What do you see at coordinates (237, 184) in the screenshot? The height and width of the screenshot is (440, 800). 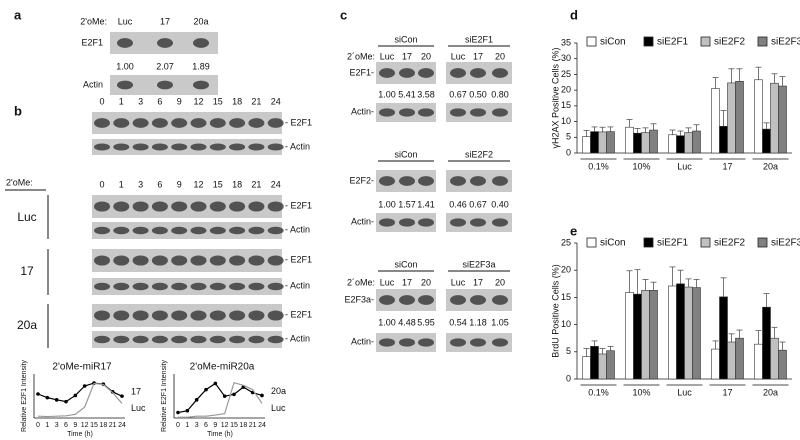 I see `time-label: 18` at bounding box center [237, 184].